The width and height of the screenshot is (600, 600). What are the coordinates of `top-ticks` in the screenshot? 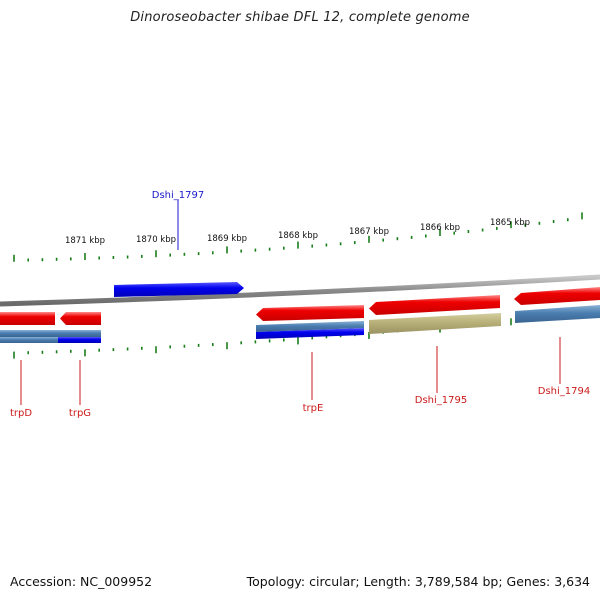 It's located at (298, 237).